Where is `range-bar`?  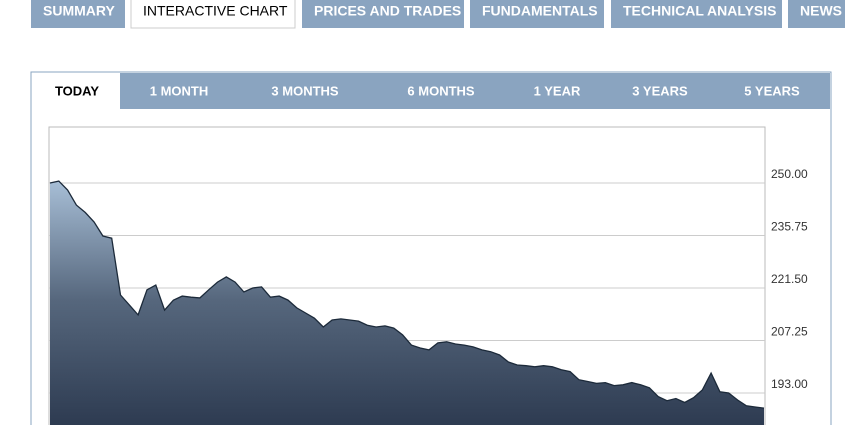
range-bar is located at coordinates (431, 91).